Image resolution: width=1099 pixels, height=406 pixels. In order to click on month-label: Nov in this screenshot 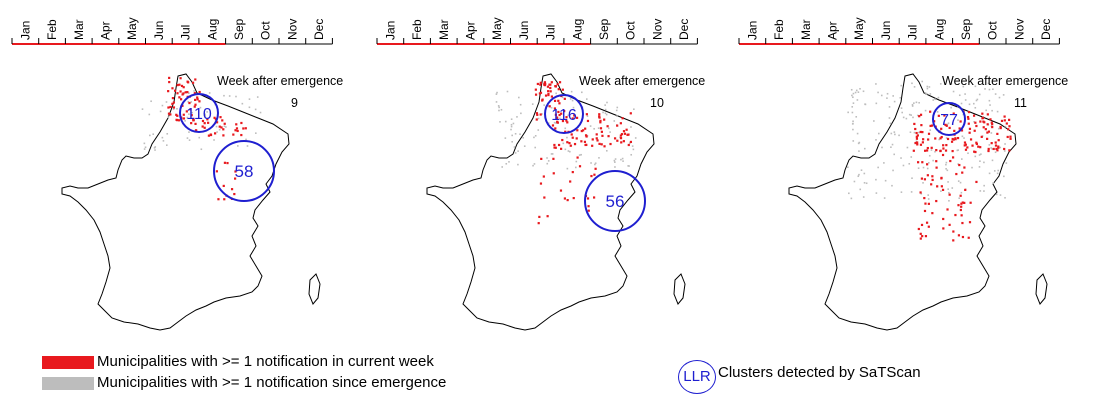, I will do `click(1019, 29)`.